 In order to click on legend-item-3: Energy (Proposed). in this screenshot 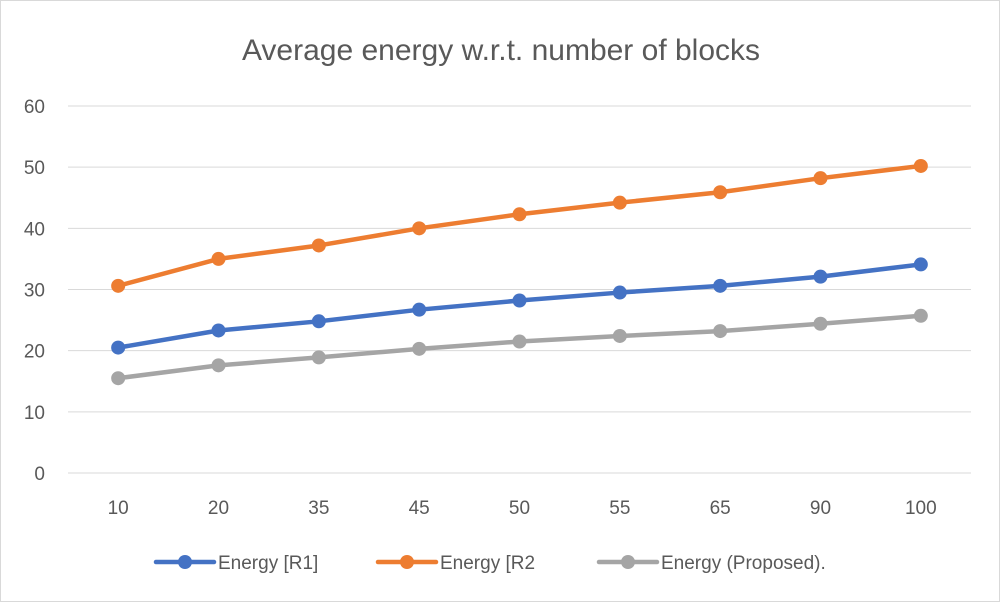, I will do `click(711, 563)`.